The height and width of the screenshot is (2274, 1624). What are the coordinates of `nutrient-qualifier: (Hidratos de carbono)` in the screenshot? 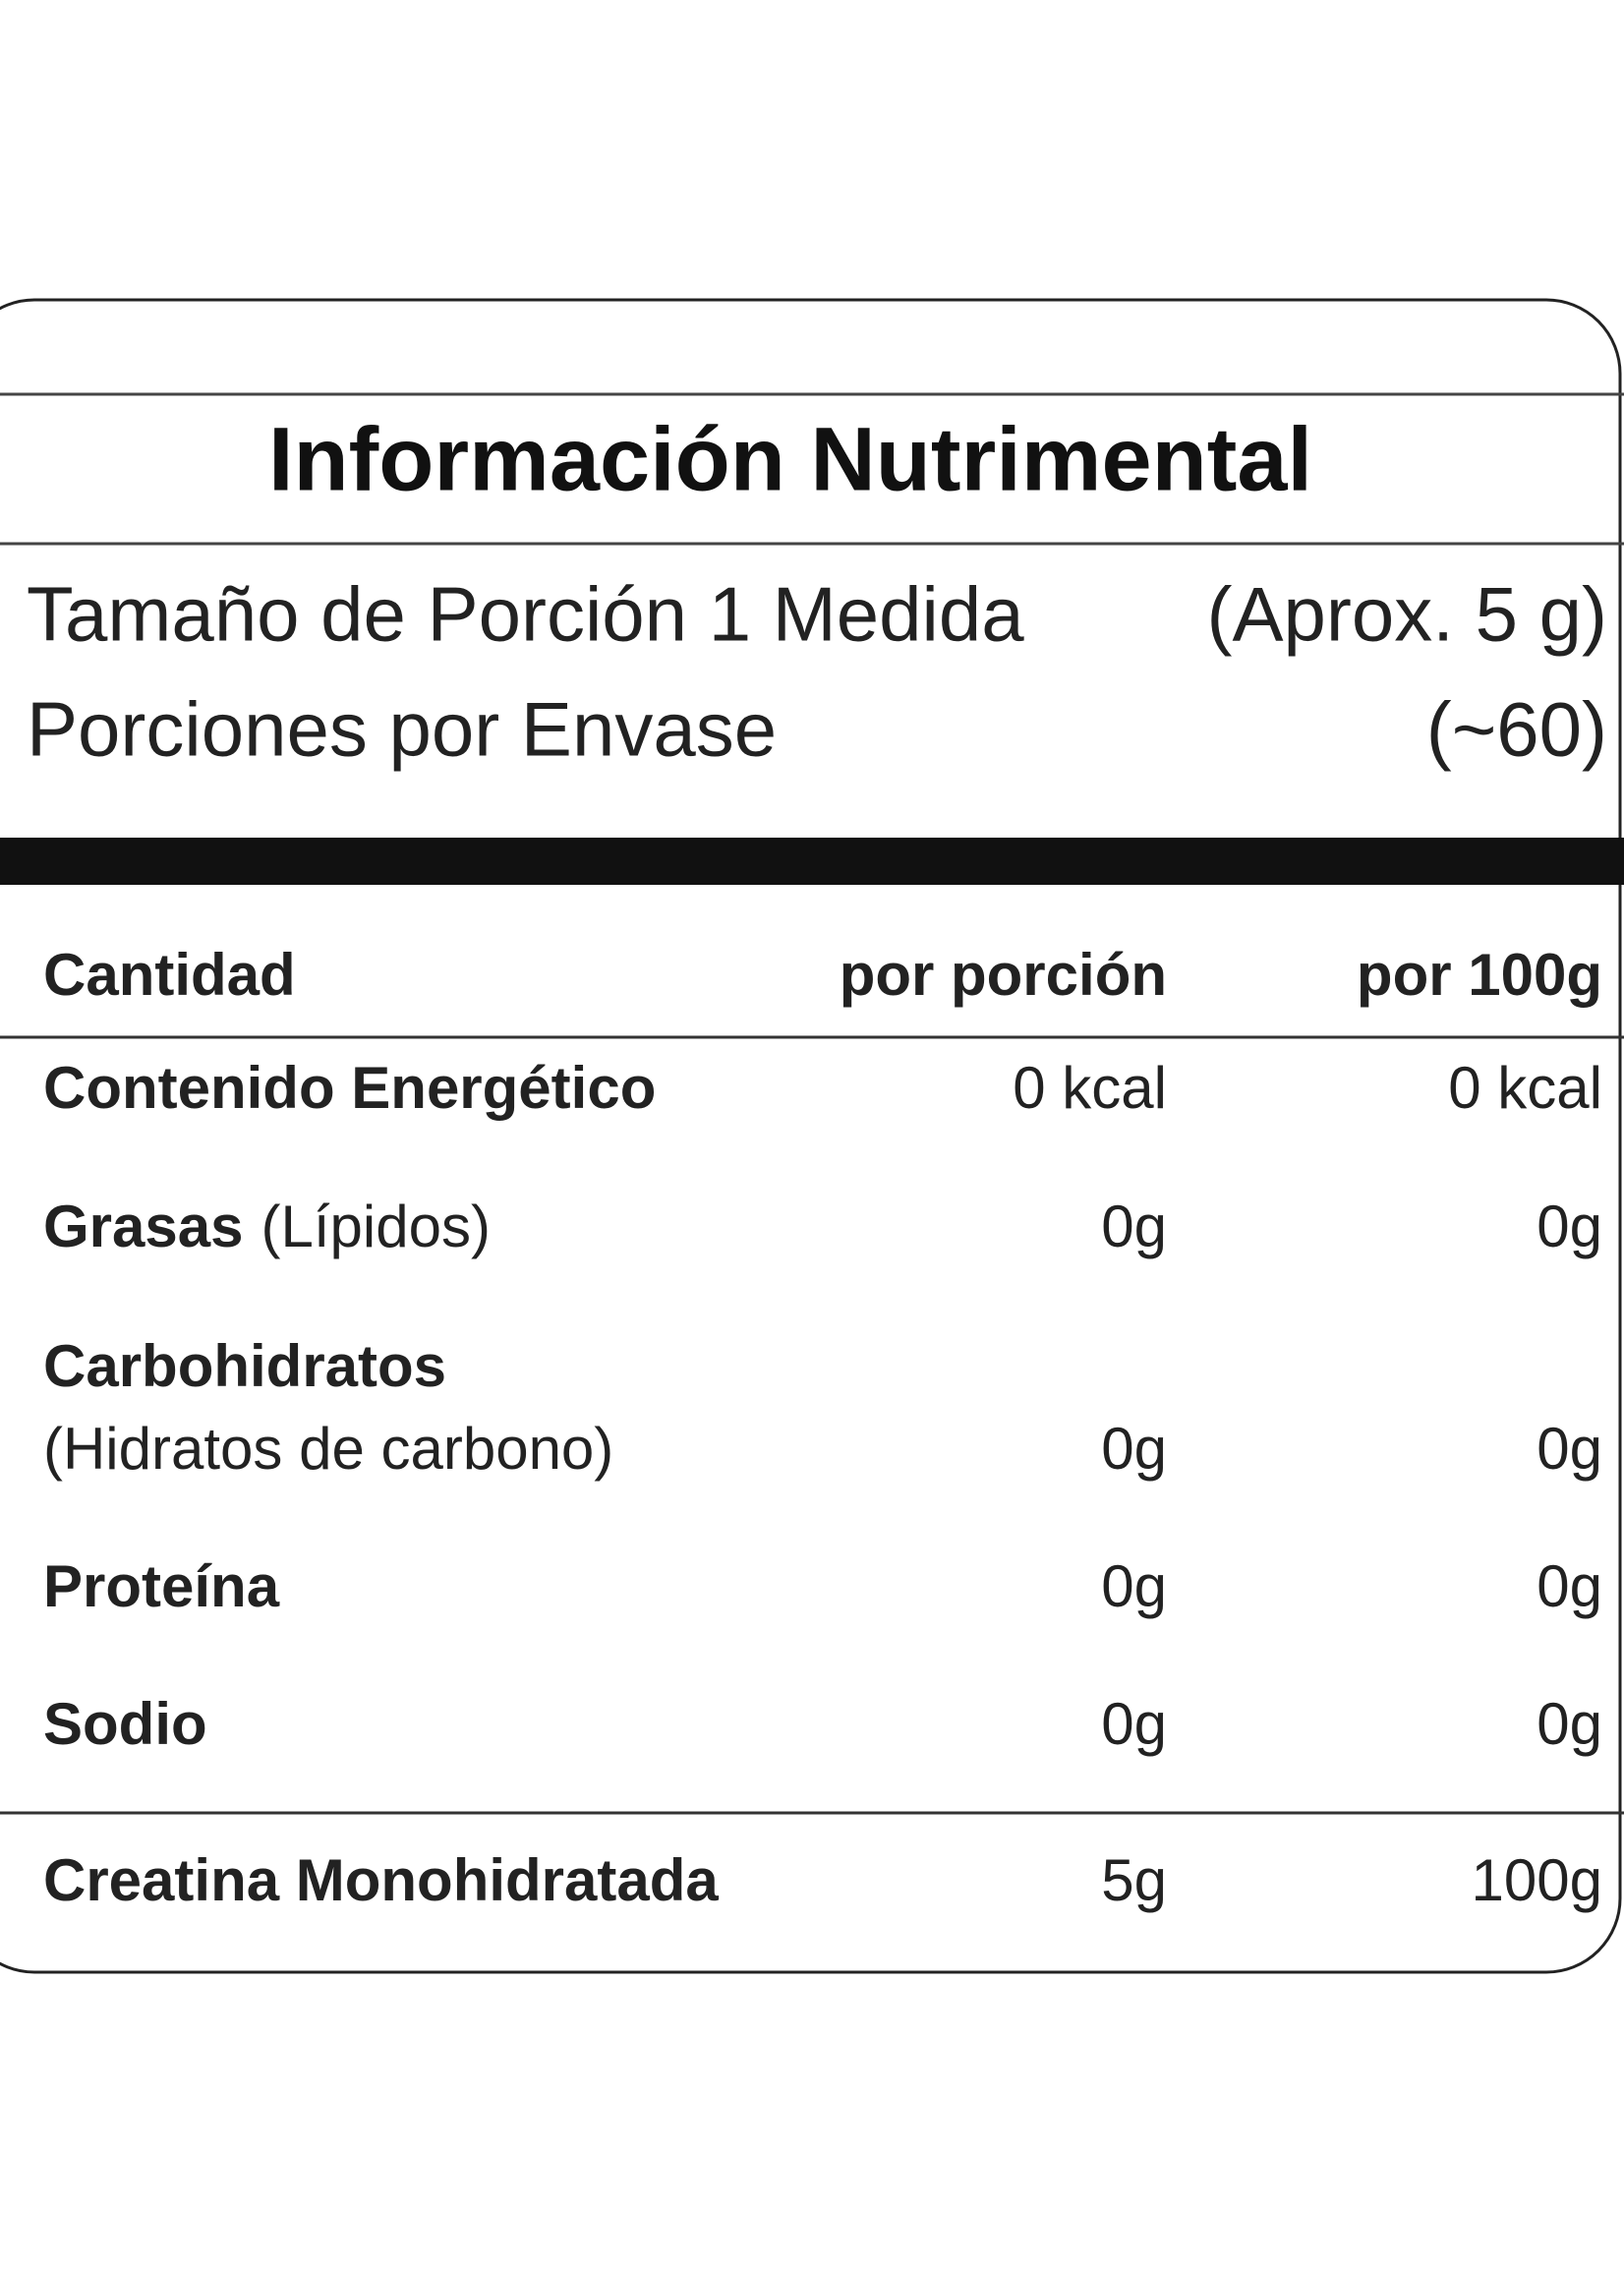 It's located at (328, 1449).